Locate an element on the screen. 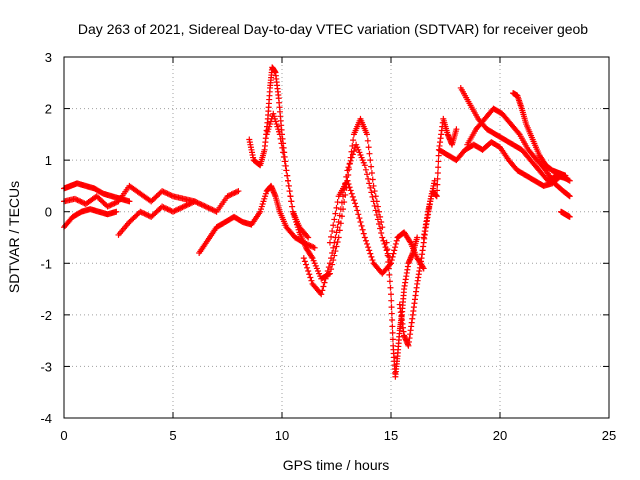 Image resolution: width=640 pixels, height=480 pixels. x-axis-title: GPS time / hours is located at coordinates (336, 465).